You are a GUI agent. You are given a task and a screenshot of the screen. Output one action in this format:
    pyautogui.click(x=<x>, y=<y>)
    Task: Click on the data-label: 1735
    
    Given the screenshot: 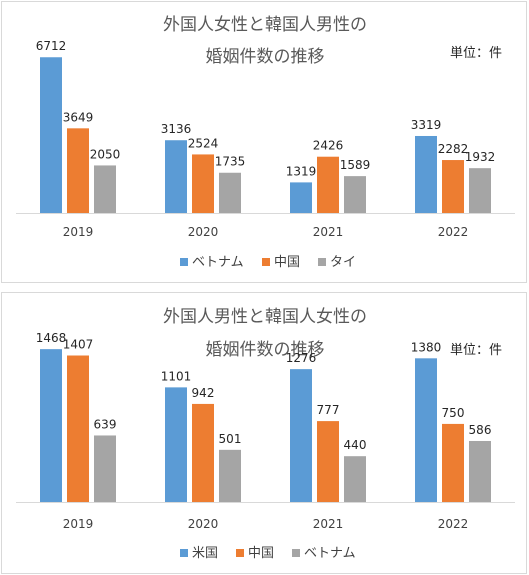 What is the action you would take?
    pyautogui.click(x=230, y=162)
    